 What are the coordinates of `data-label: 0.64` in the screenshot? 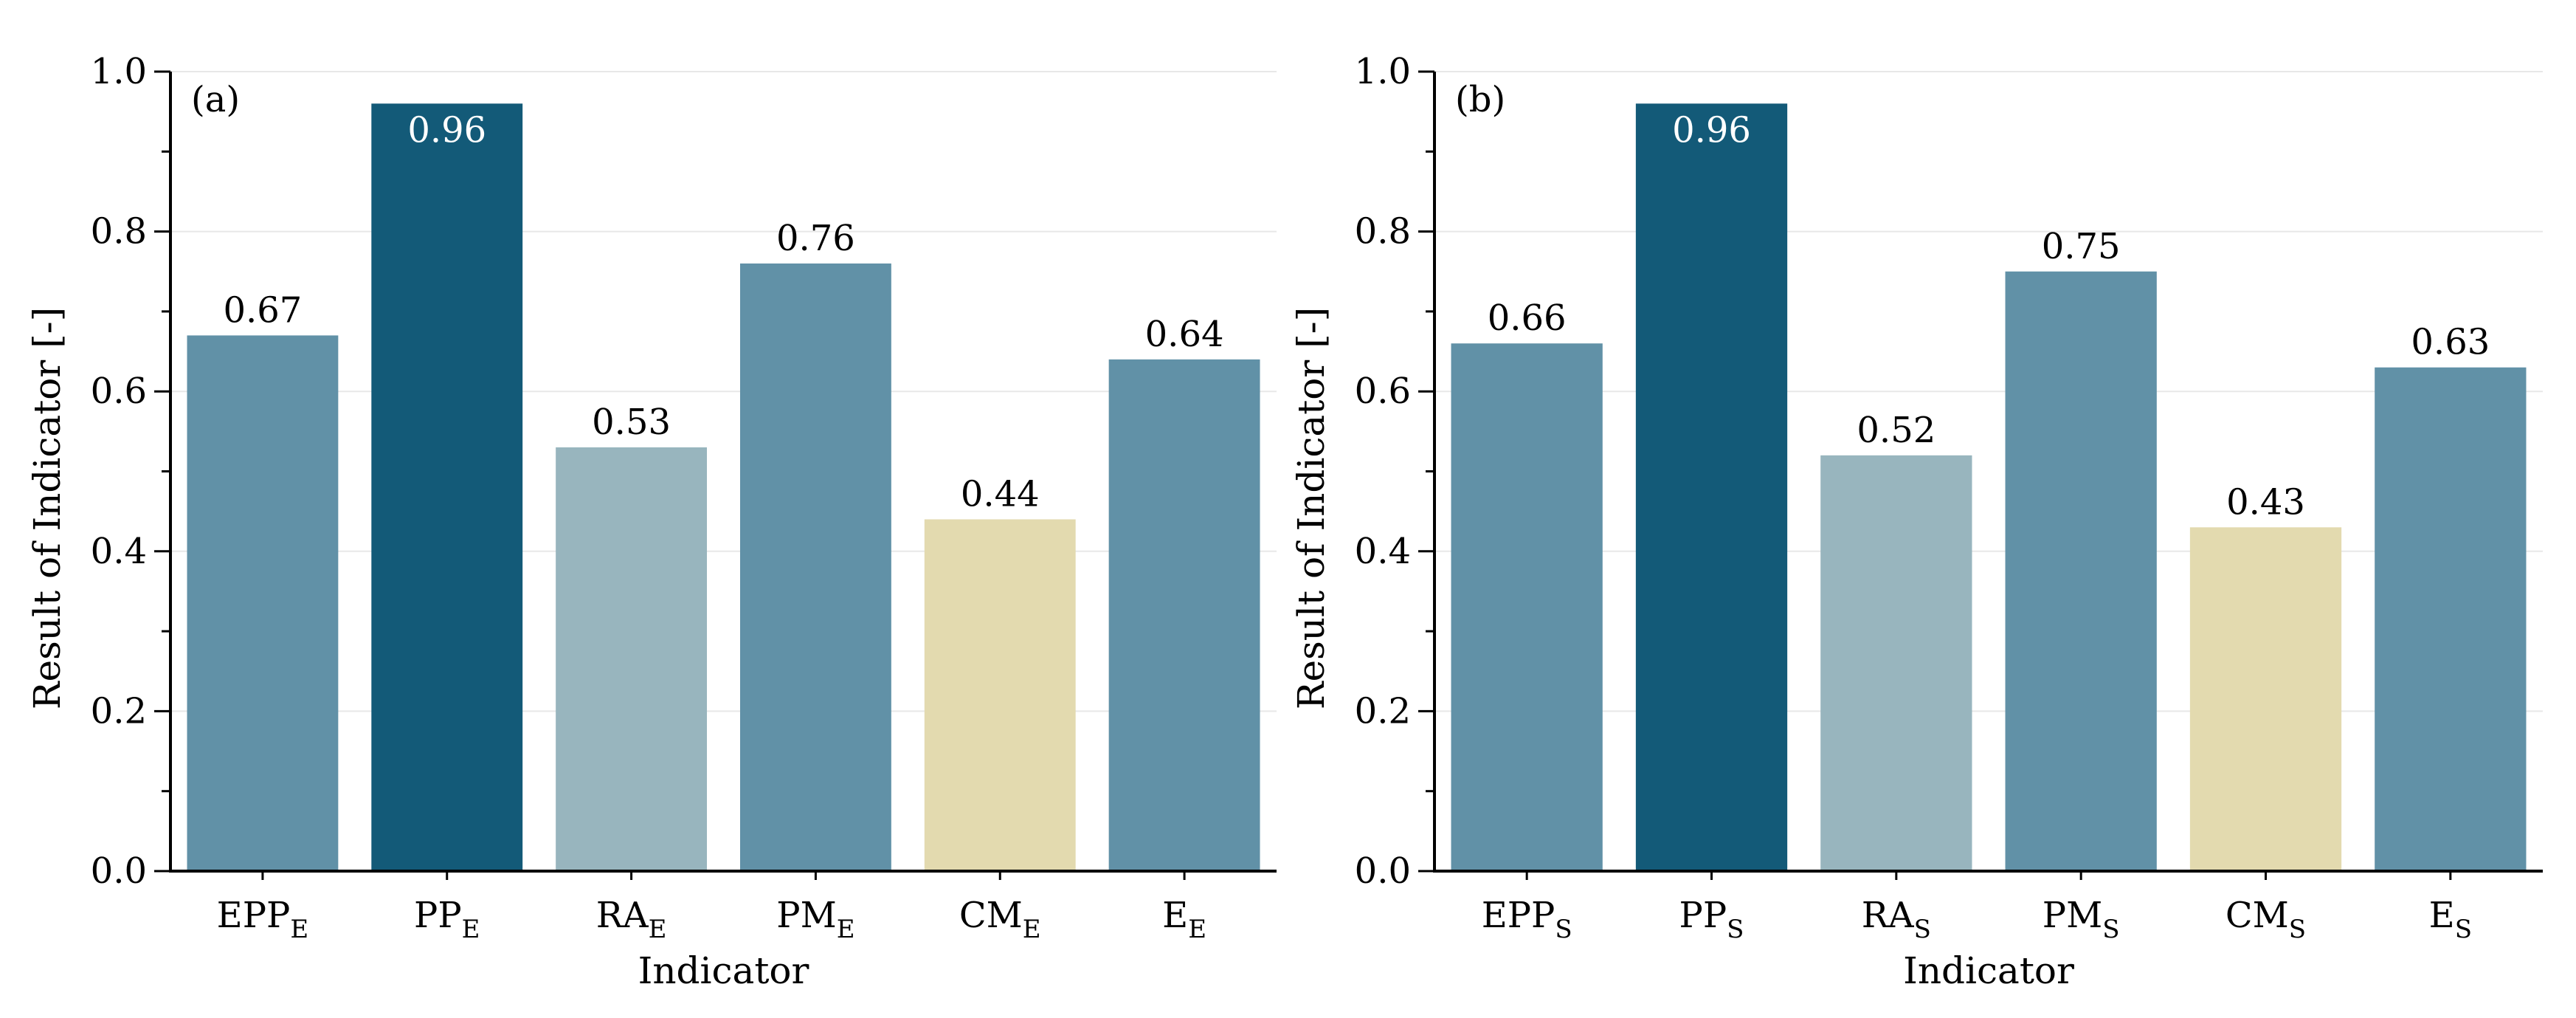 It's located at (1184, 334).